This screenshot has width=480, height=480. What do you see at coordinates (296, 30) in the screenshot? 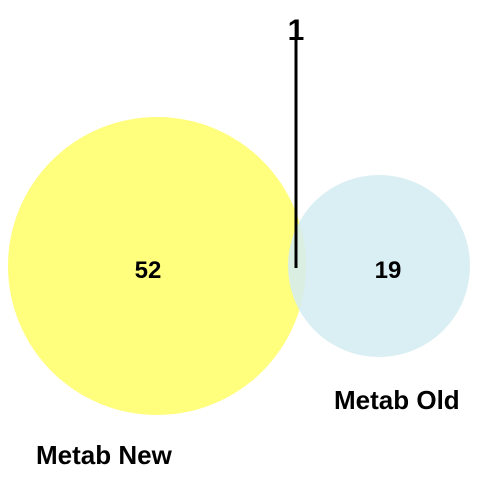
I see `intersection-count: 1` at bounding box center [296, 30].